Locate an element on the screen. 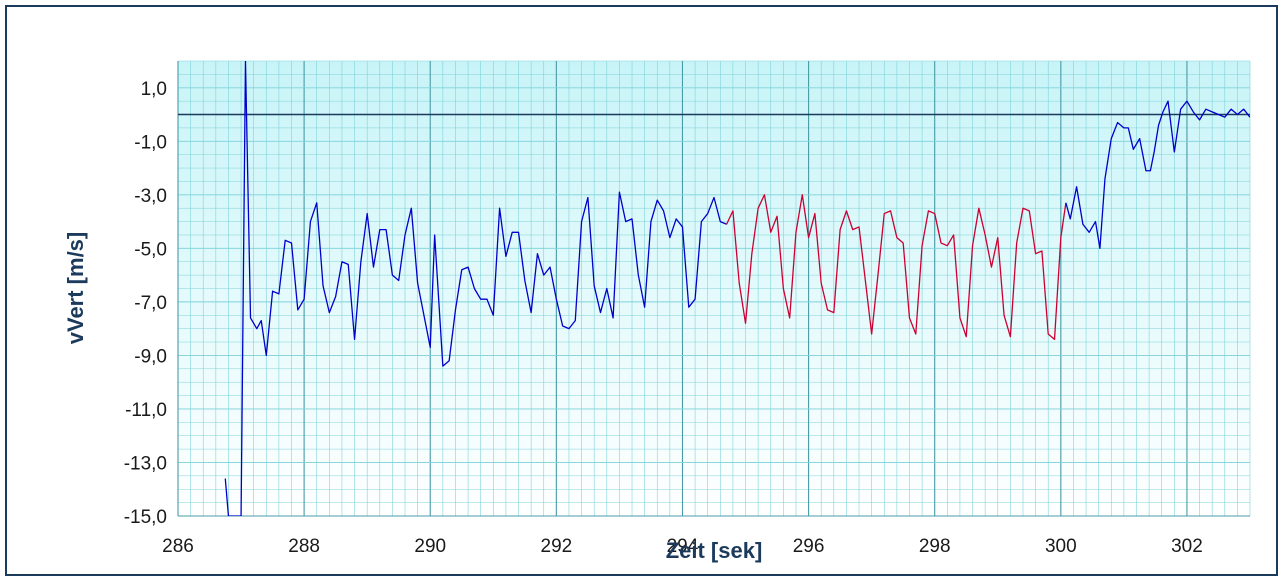 Image resolution: width=1285 pixels, height=580 pixels. x-tick-labels: 286 288 290 292 294 296 298 300 302 is located at coordinates (682, 546).